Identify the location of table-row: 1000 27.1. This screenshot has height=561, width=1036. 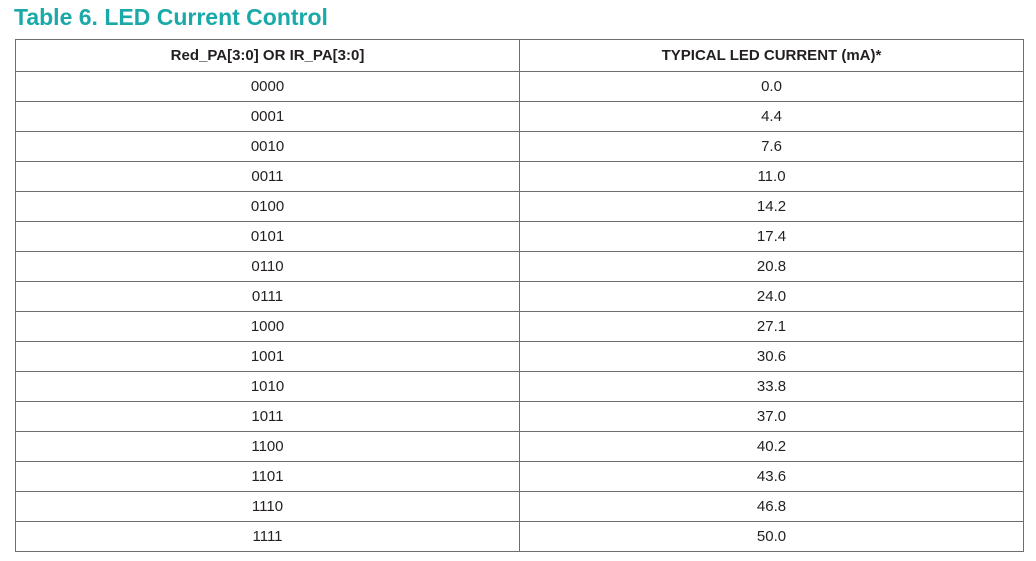
(519, 326).